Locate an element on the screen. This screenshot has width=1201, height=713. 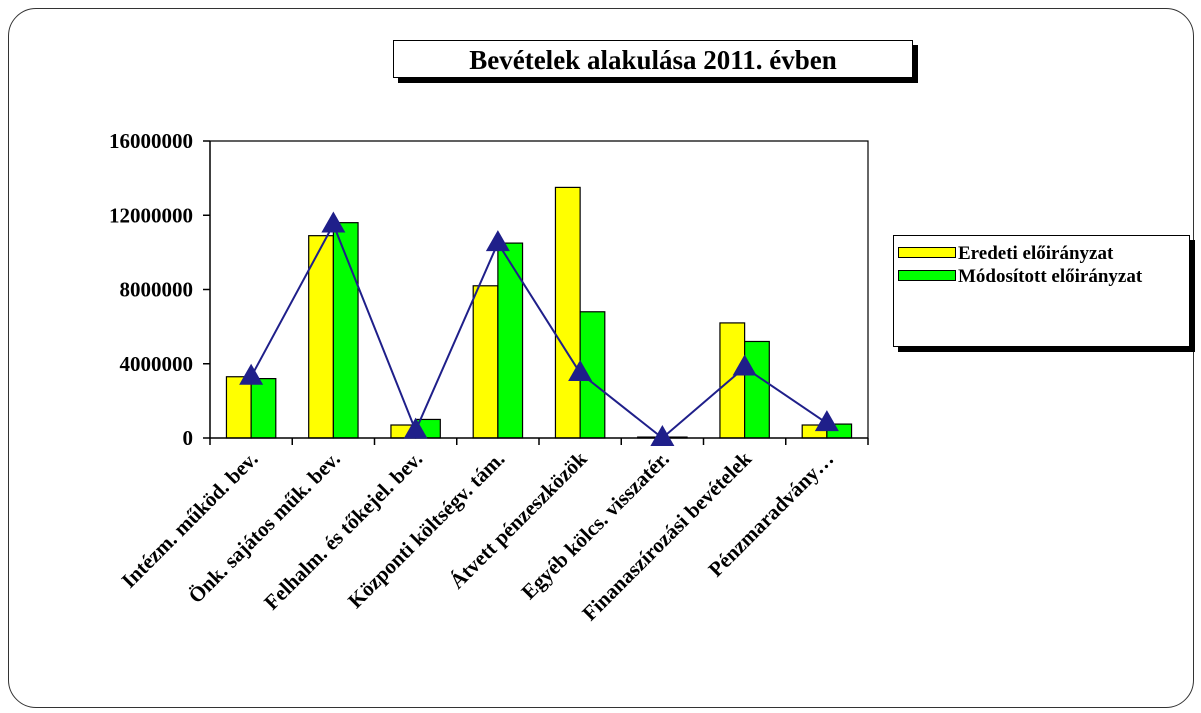
x-tick-label: Átvett pénzeszközök is located at coordinates (518, 519).